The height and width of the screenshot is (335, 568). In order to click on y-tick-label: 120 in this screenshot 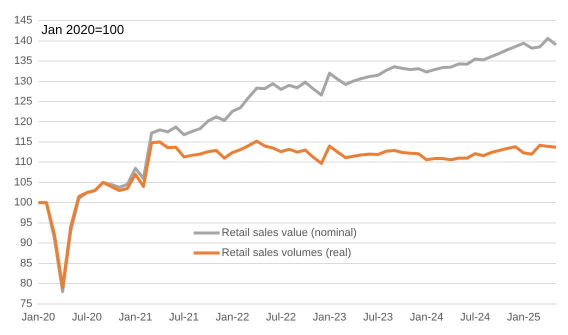, I will do `click(23, 122)`.